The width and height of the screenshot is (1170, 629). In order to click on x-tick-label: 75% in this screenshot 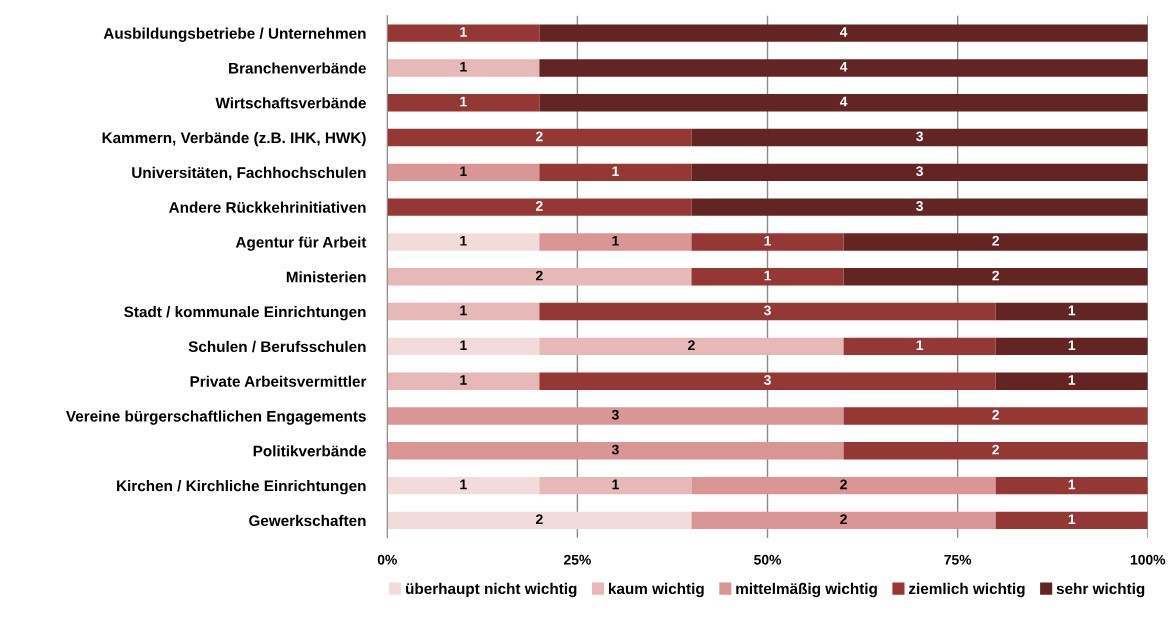, I will do `click(958, 559)`.